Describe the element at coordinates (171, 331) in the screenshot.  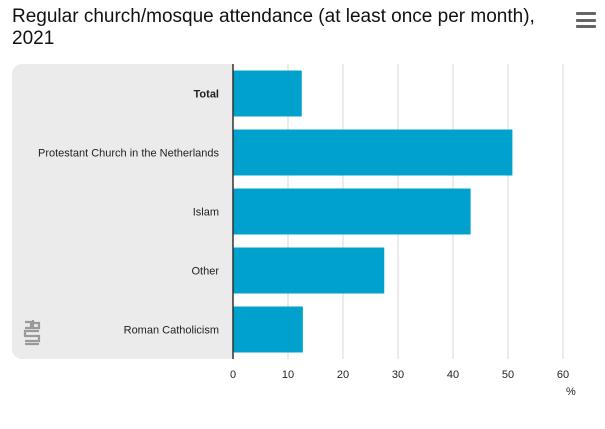
I see `category-label-4: Roman Catholicism` at that location.